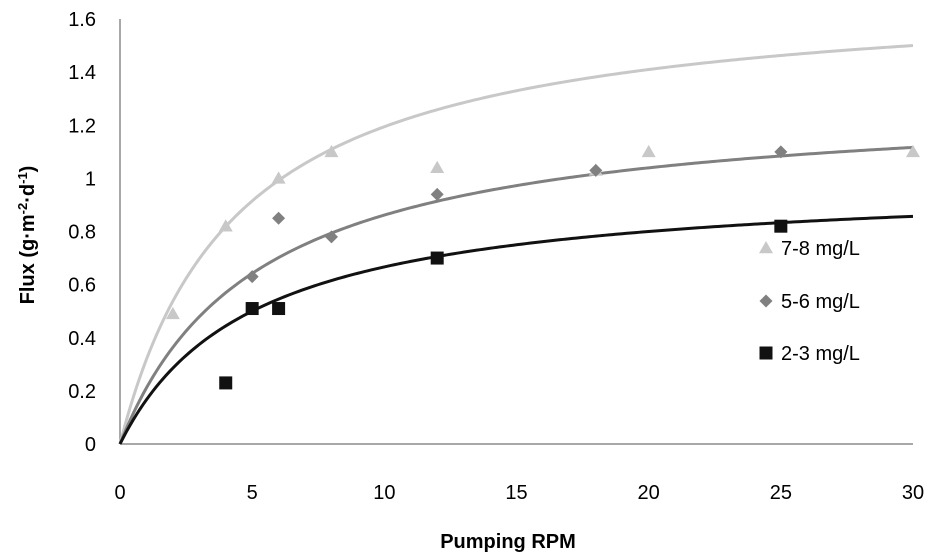 Image resolution: width=933 pixels, height=559 pixels. Describe the element at coordinates (82, 20) in the screenshot. I see `y-tick-label: 1.6` at that location.